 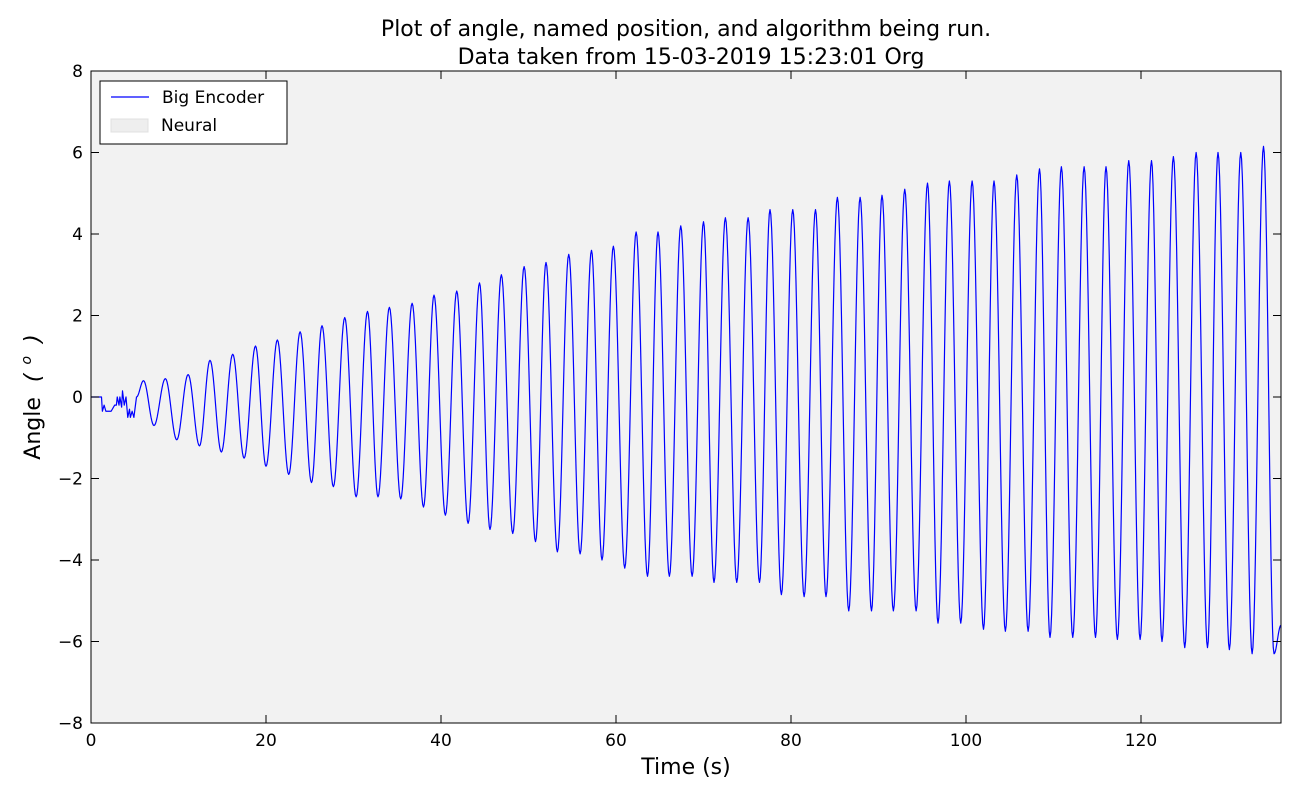 What do you see at coordinates (791, 741) in the screenshot?
I see `x-tick-label: 80` at bounding box center [791, 741].